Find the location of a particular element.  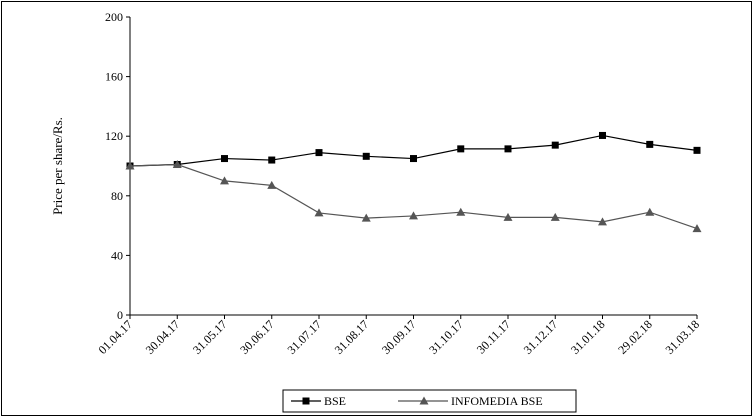

y-tick-label: 200 is located at coordinates (114, 17).